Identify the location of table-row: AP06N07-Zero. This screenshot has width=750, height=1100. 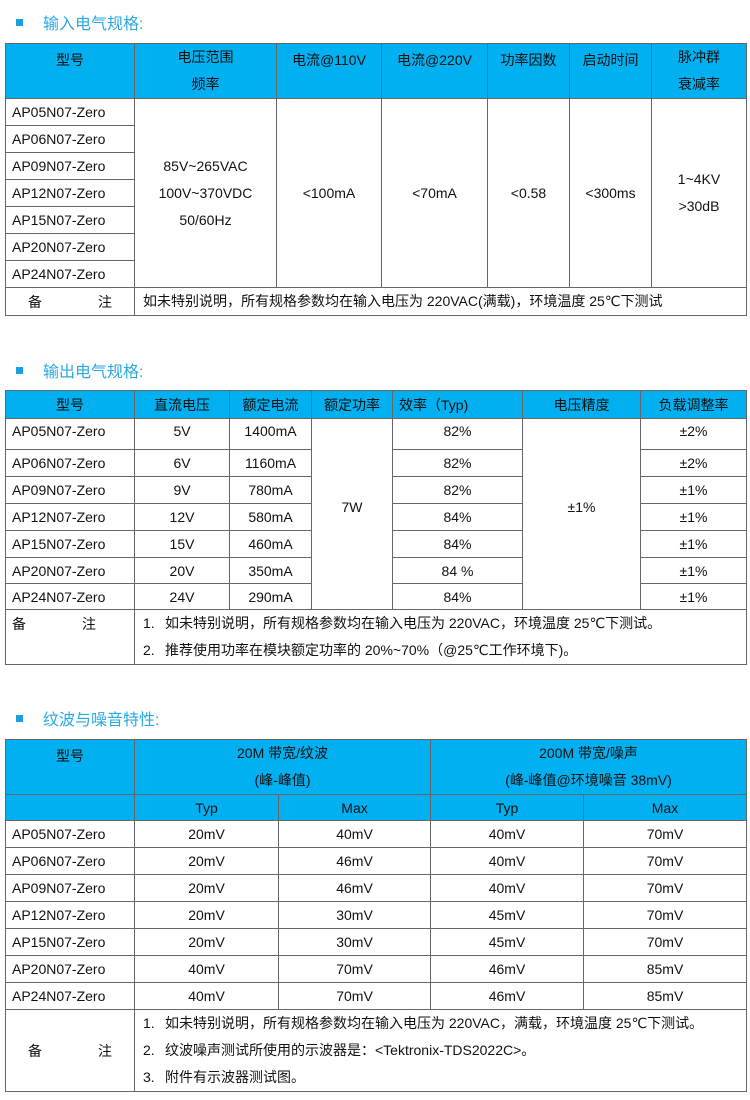
(376, 139).